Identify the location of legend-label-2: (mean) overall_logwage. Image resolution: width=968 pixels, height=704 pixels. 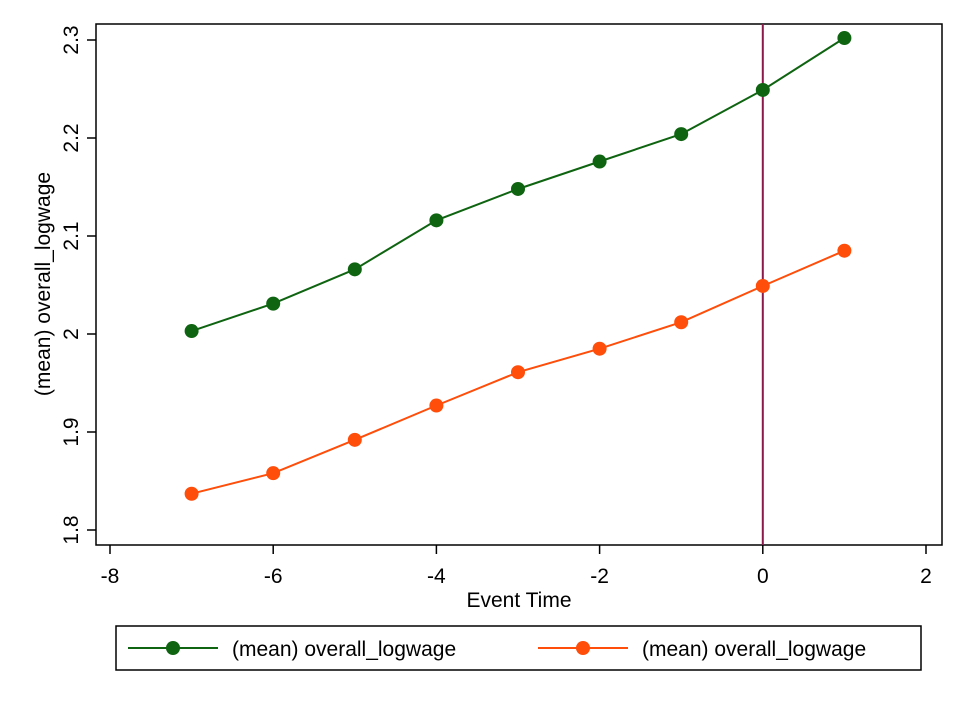
(754, 649).